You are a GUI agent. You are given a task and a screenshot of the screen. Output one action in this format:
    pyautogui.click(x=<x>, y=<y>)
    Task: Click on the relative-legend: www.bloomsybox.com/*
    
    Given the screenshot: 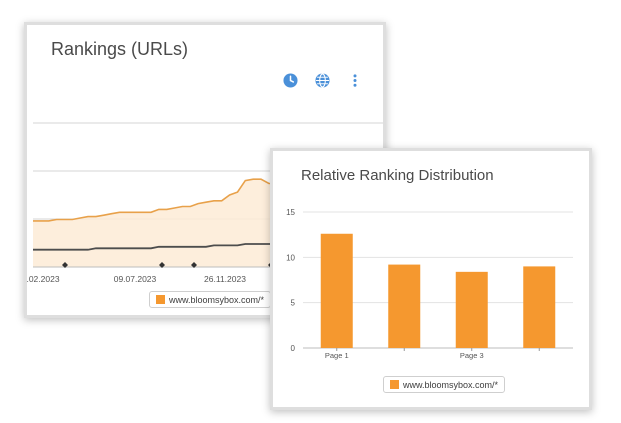 What is the action you would take?
    pyautogui.click(x=444, y=384)
    